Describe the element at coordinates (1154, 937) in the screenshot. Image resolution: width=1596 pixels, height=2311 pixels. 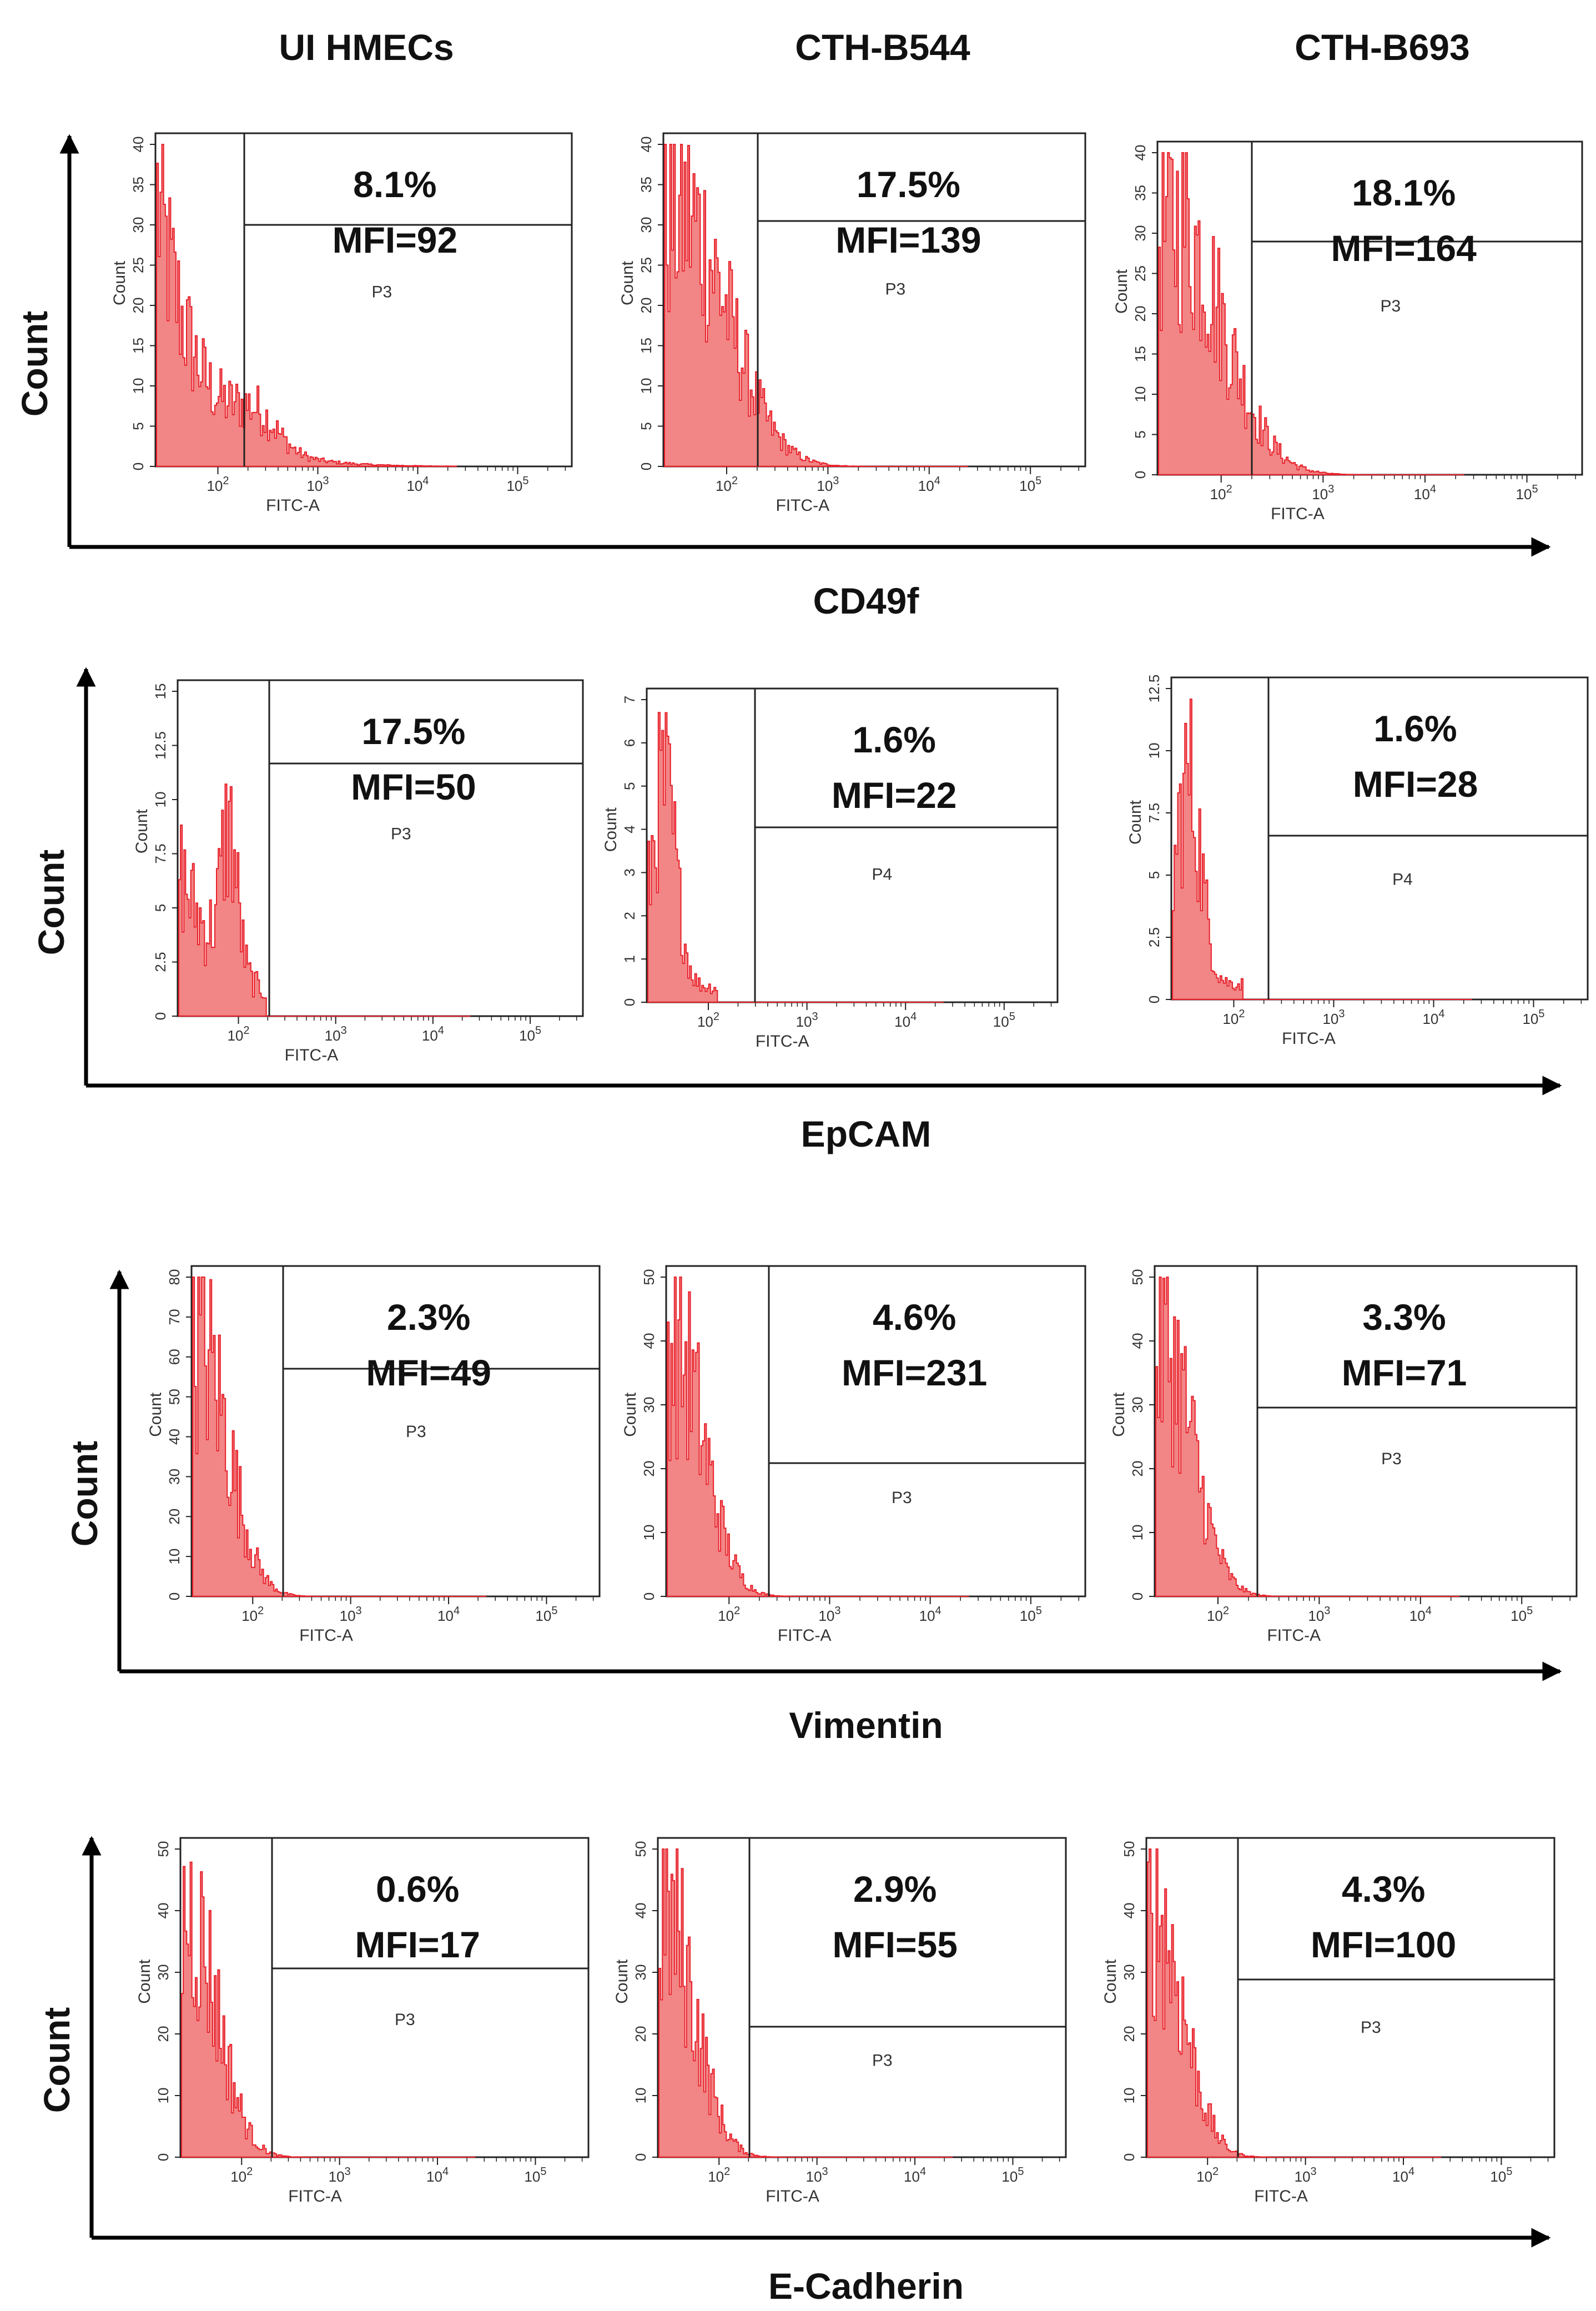
I see `y-tick-label: 2.5` at that location.